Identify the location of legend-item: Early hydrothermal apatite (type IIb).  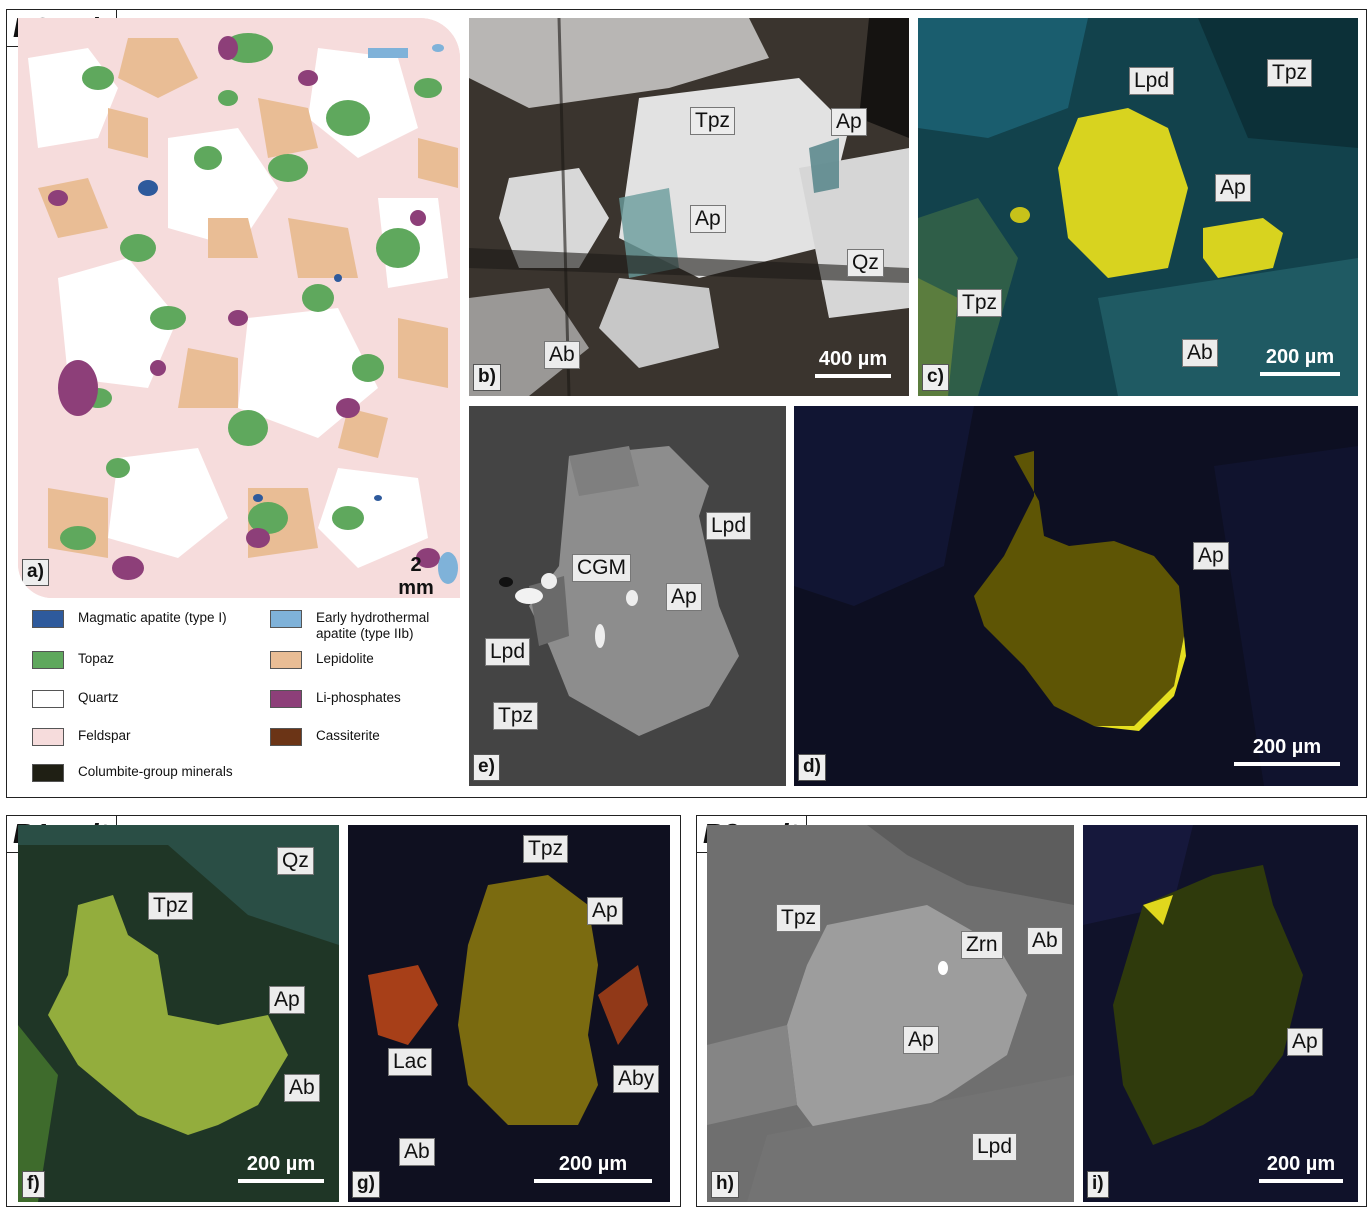
(368, 625).